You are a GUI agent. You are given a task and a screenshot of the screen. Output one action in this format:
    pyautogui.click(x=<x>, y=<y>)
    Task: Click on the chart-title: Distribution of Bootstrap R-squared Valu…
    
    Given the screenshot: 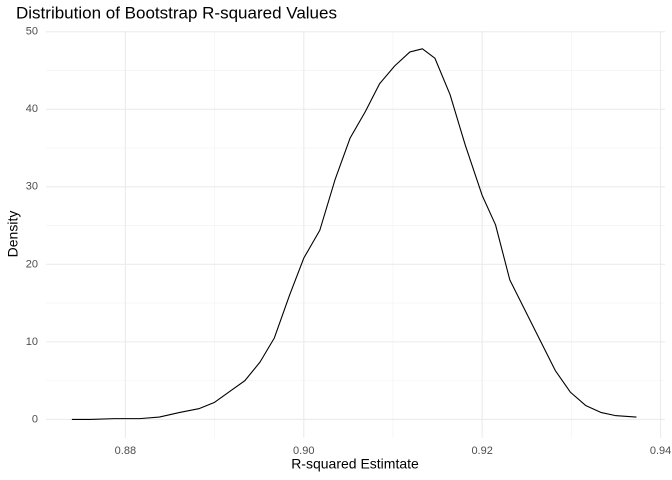 What is the action you would take?
    pyautogui.click(x=176, y=12)
    